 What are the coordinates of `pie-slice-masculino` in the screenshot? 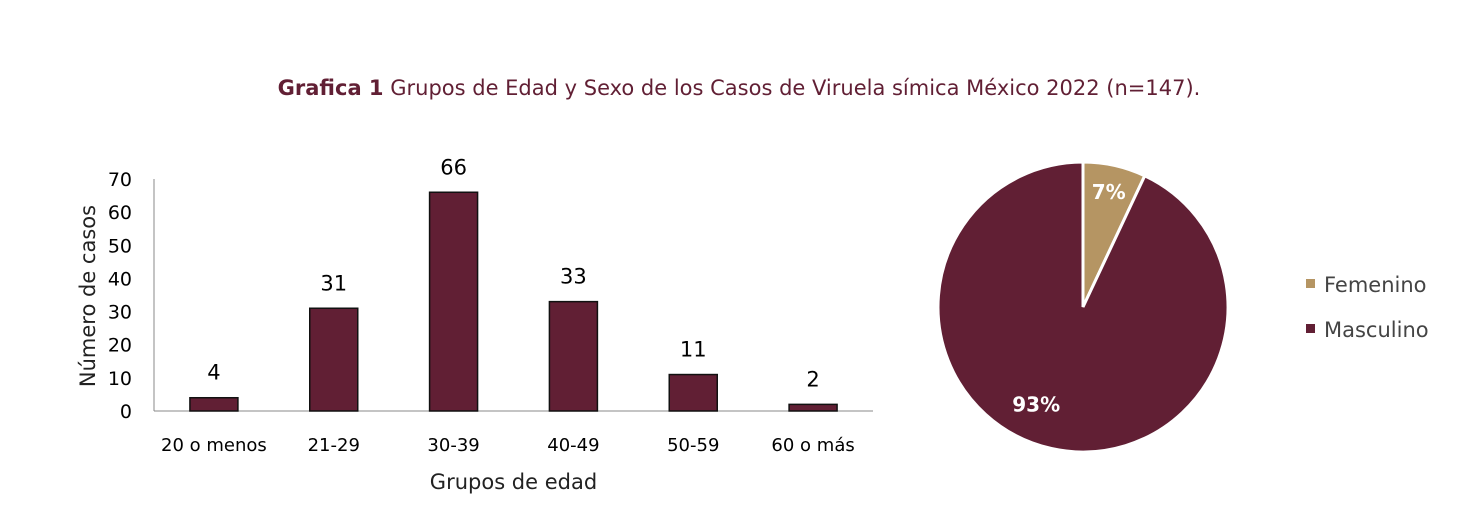 It's located at (1083, 307).